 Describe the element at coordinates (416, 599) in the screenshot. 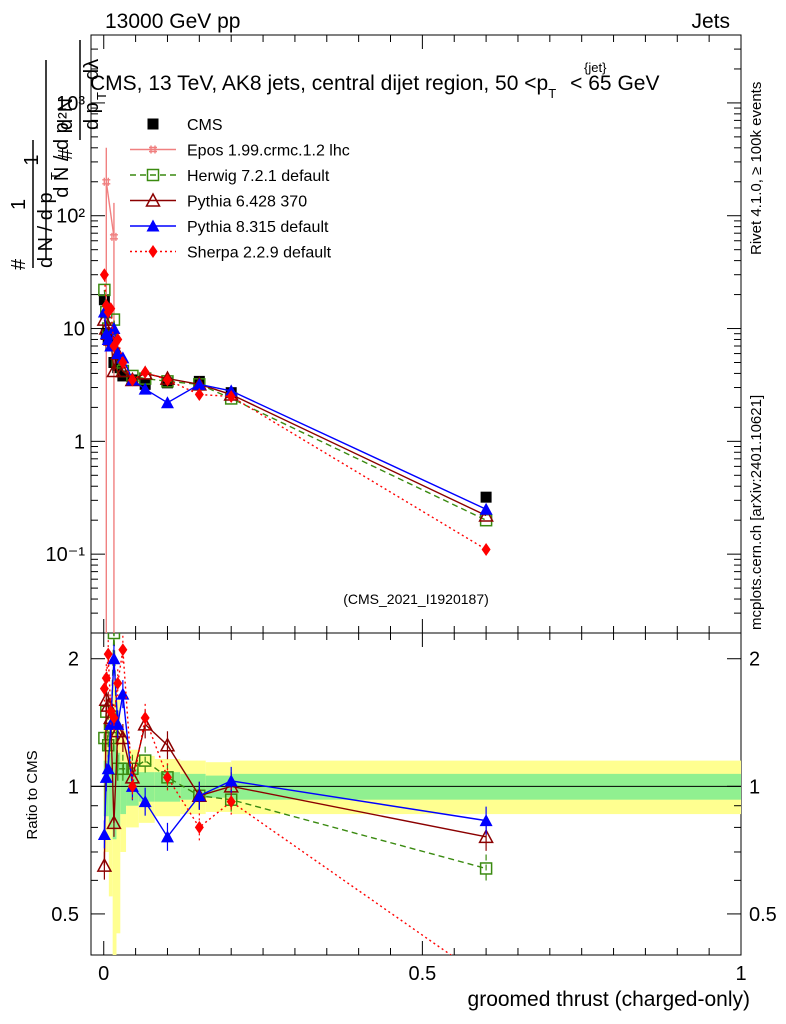

I see `analysis-tag: (CMS_2021_I1920187)` at that location.